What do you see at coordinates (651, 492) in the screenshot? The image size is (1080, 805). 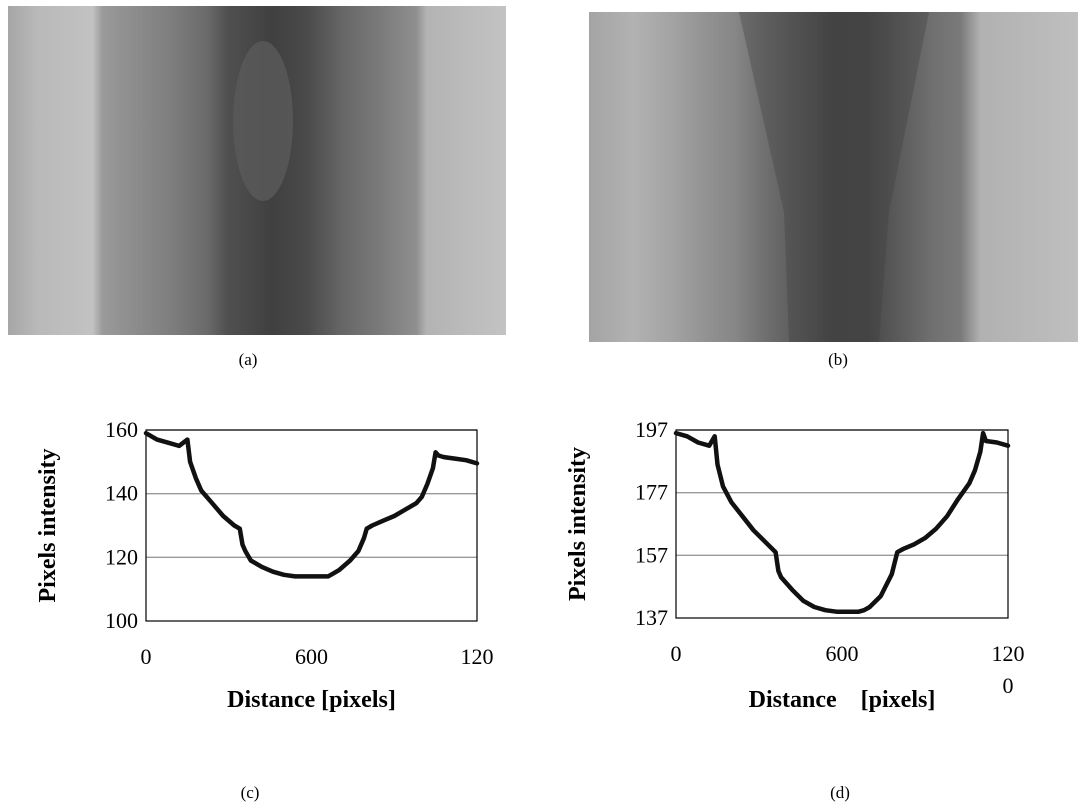 I see `y-tick-label: 177` at bounding box center [651, 492].